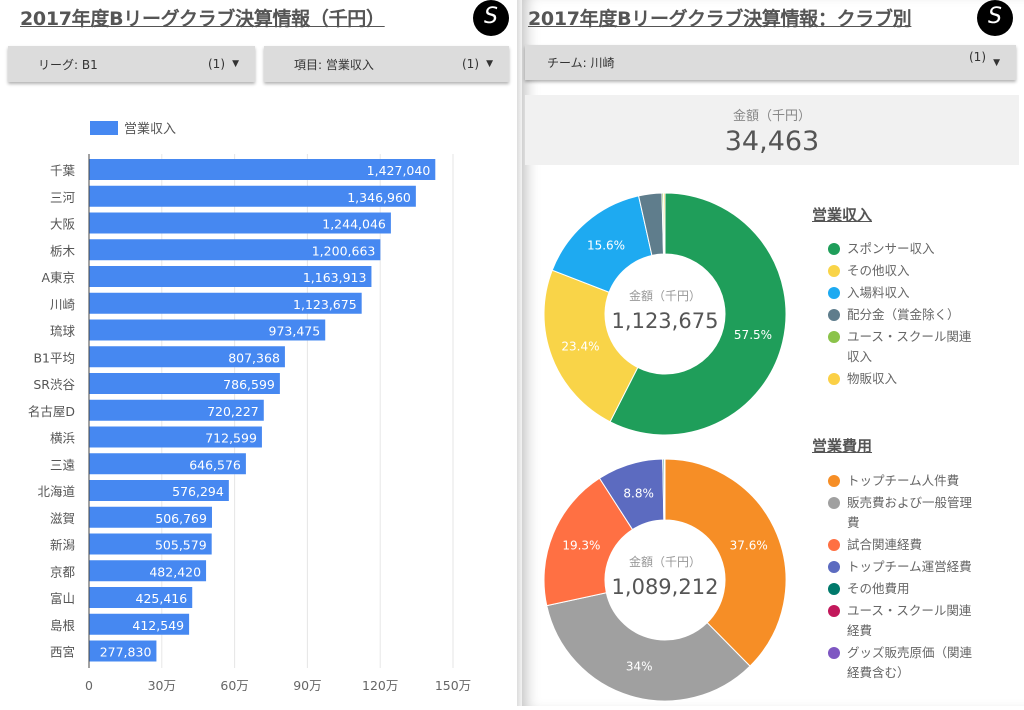 This screenshot has height=710, width=1024. What do you see at coordinates (181, 545) in the screenshot?
I see `bar-value-label: 505,579` at bounding box center [181, 545].